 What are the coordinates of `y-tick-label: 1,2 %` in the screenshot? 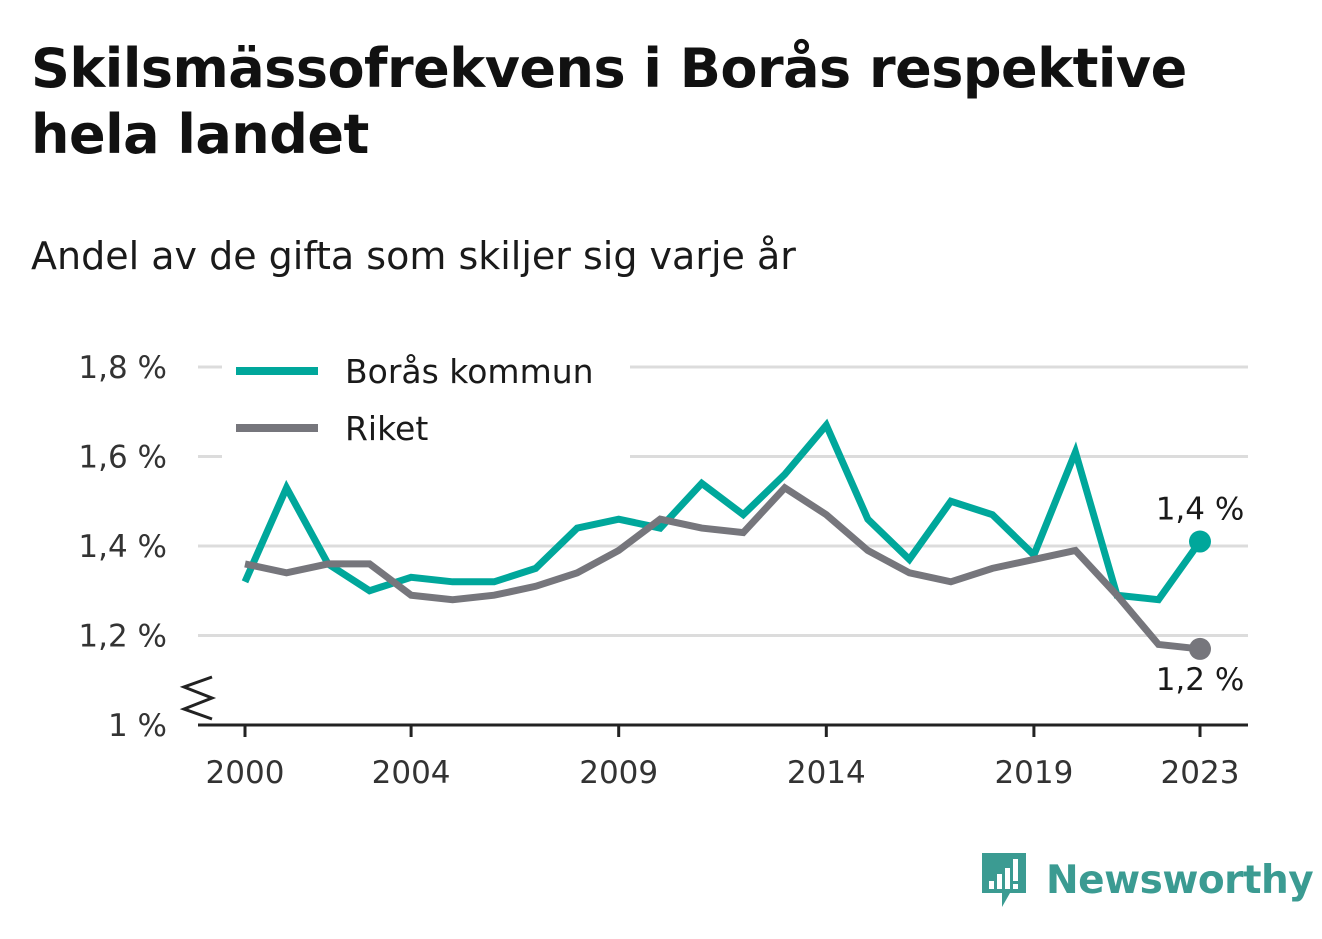 It's located at (122, 637).